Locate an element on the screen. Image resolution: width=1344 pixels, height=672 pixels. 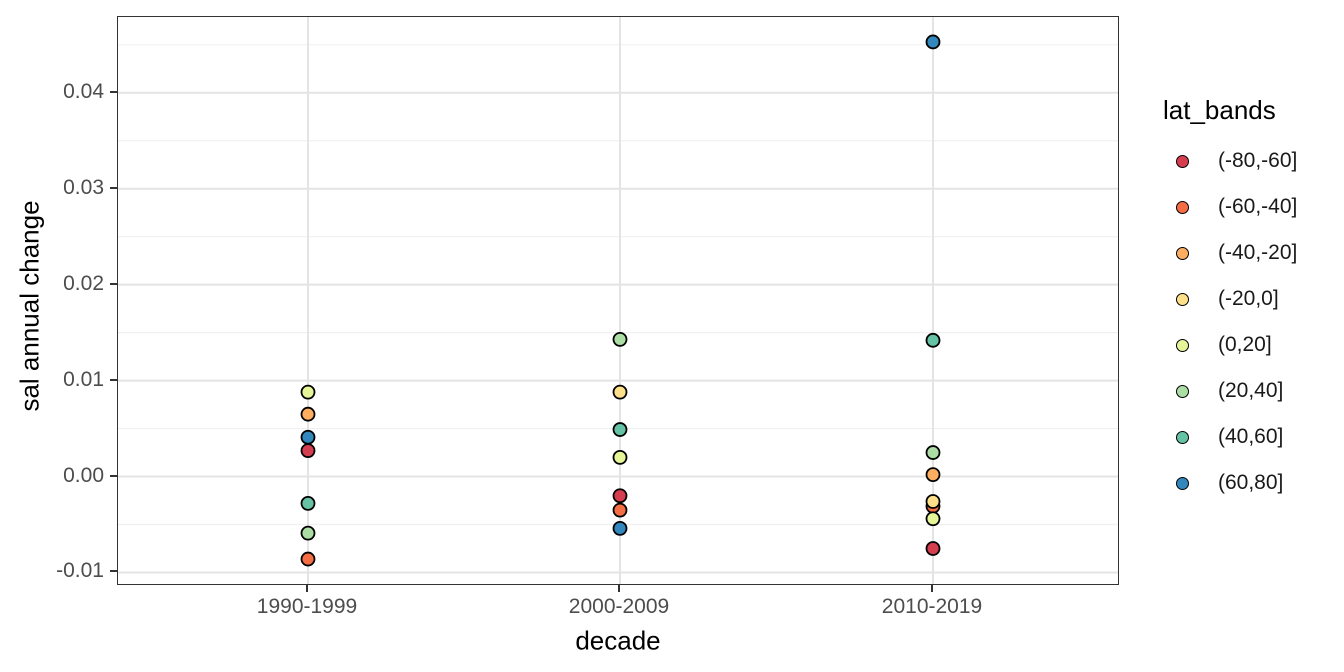
legend-title: lat_bands is located at coordinates (1219, 110).